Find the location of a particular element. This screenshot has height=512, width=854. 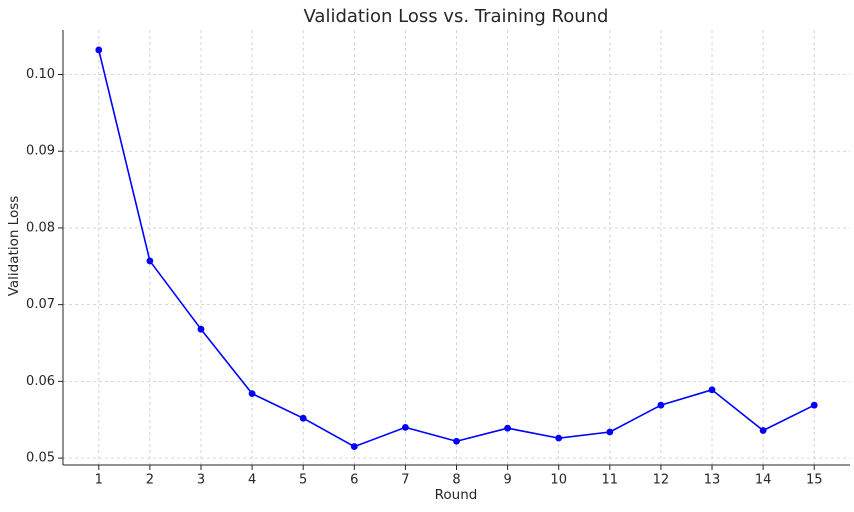

x-tick-label: 3 is located at coordinates (201, 480).